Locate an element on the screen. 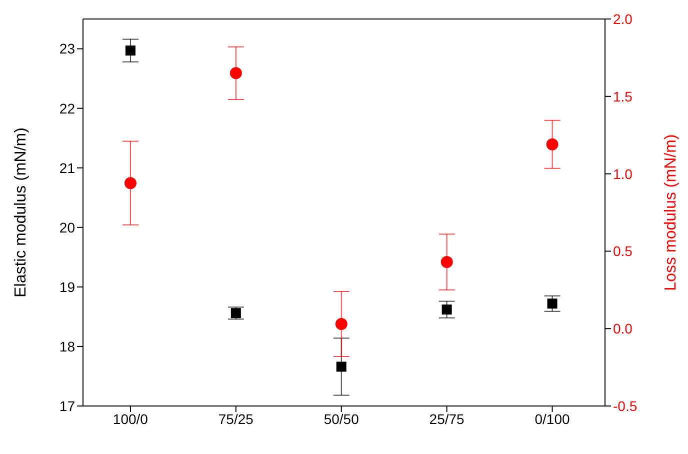  y2-tick-label: -0.5 is located at coordinates (625, 406).